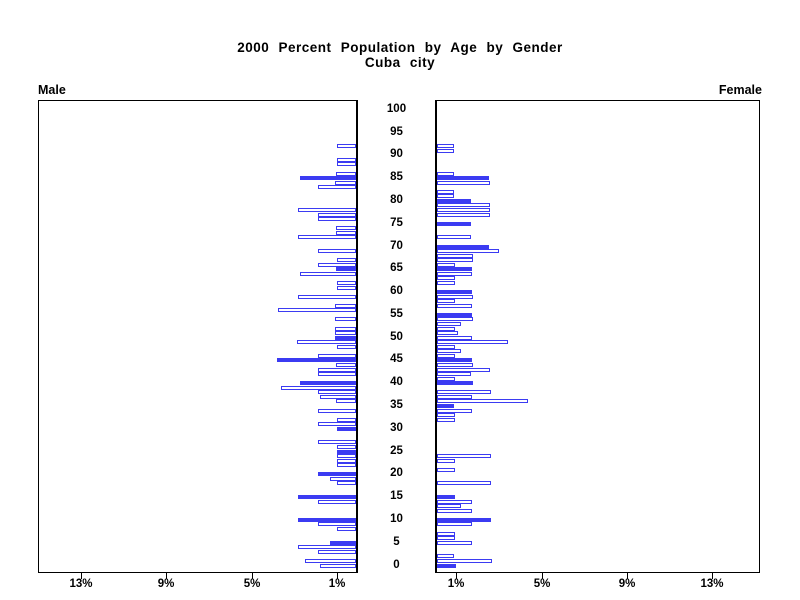 The image size is (800, 600). What do you see at coordinates (456, 576) in the screenshot?
I see `female-tick-1%` at bounding box center [456, 576].